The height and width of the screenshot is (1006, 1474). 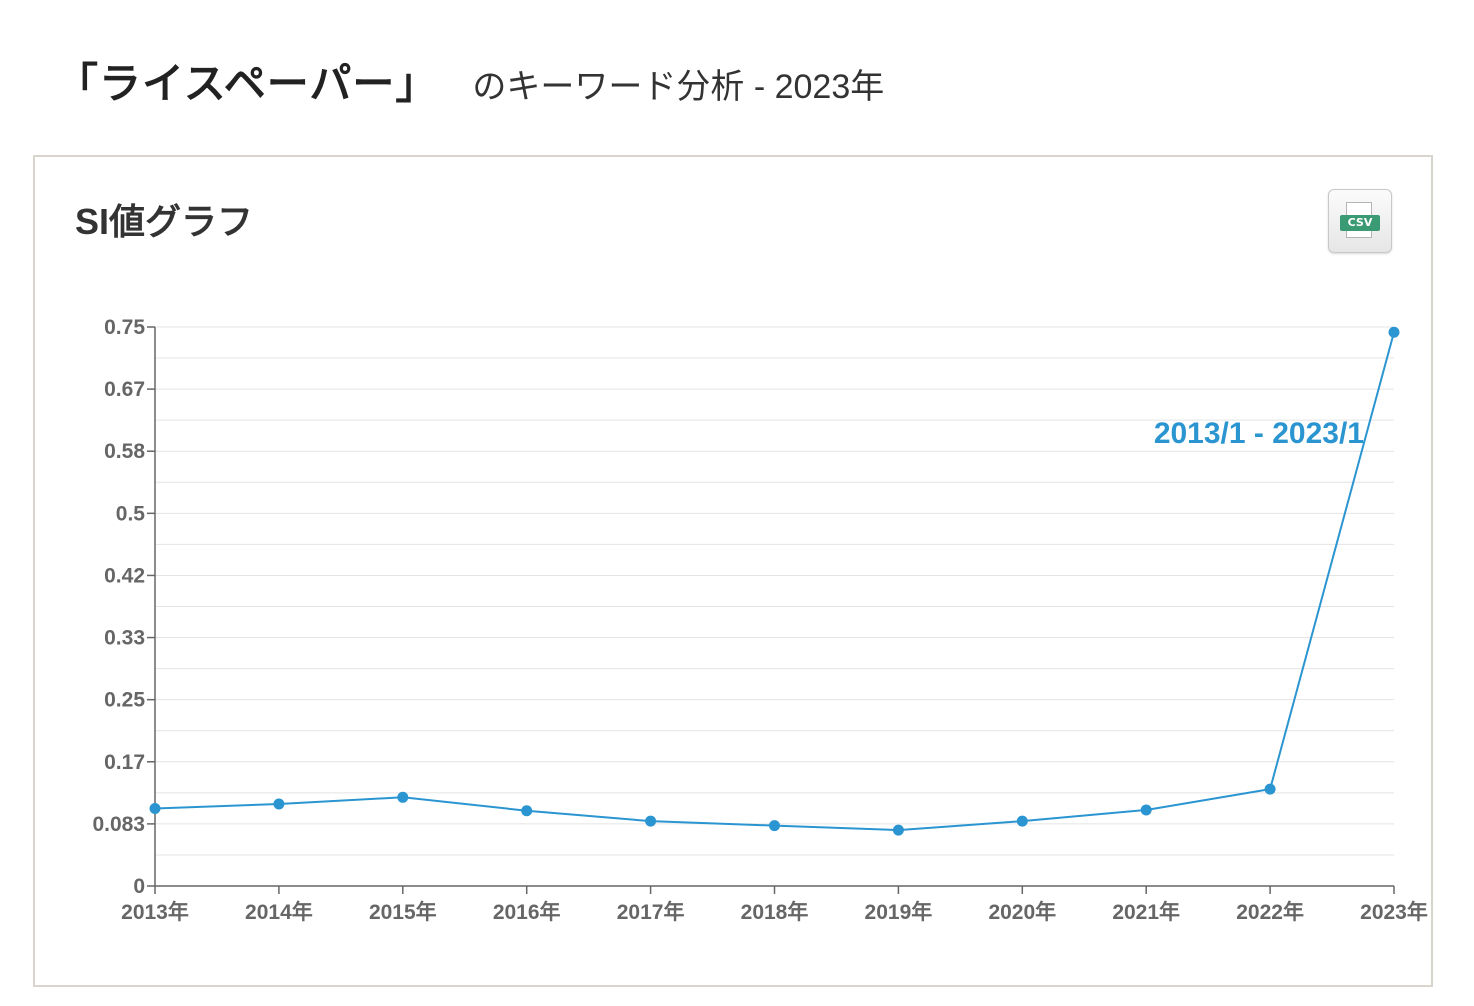 I want to click on series-range-label: 2013/1 - 2023/1, so click(x=1259, y=433).